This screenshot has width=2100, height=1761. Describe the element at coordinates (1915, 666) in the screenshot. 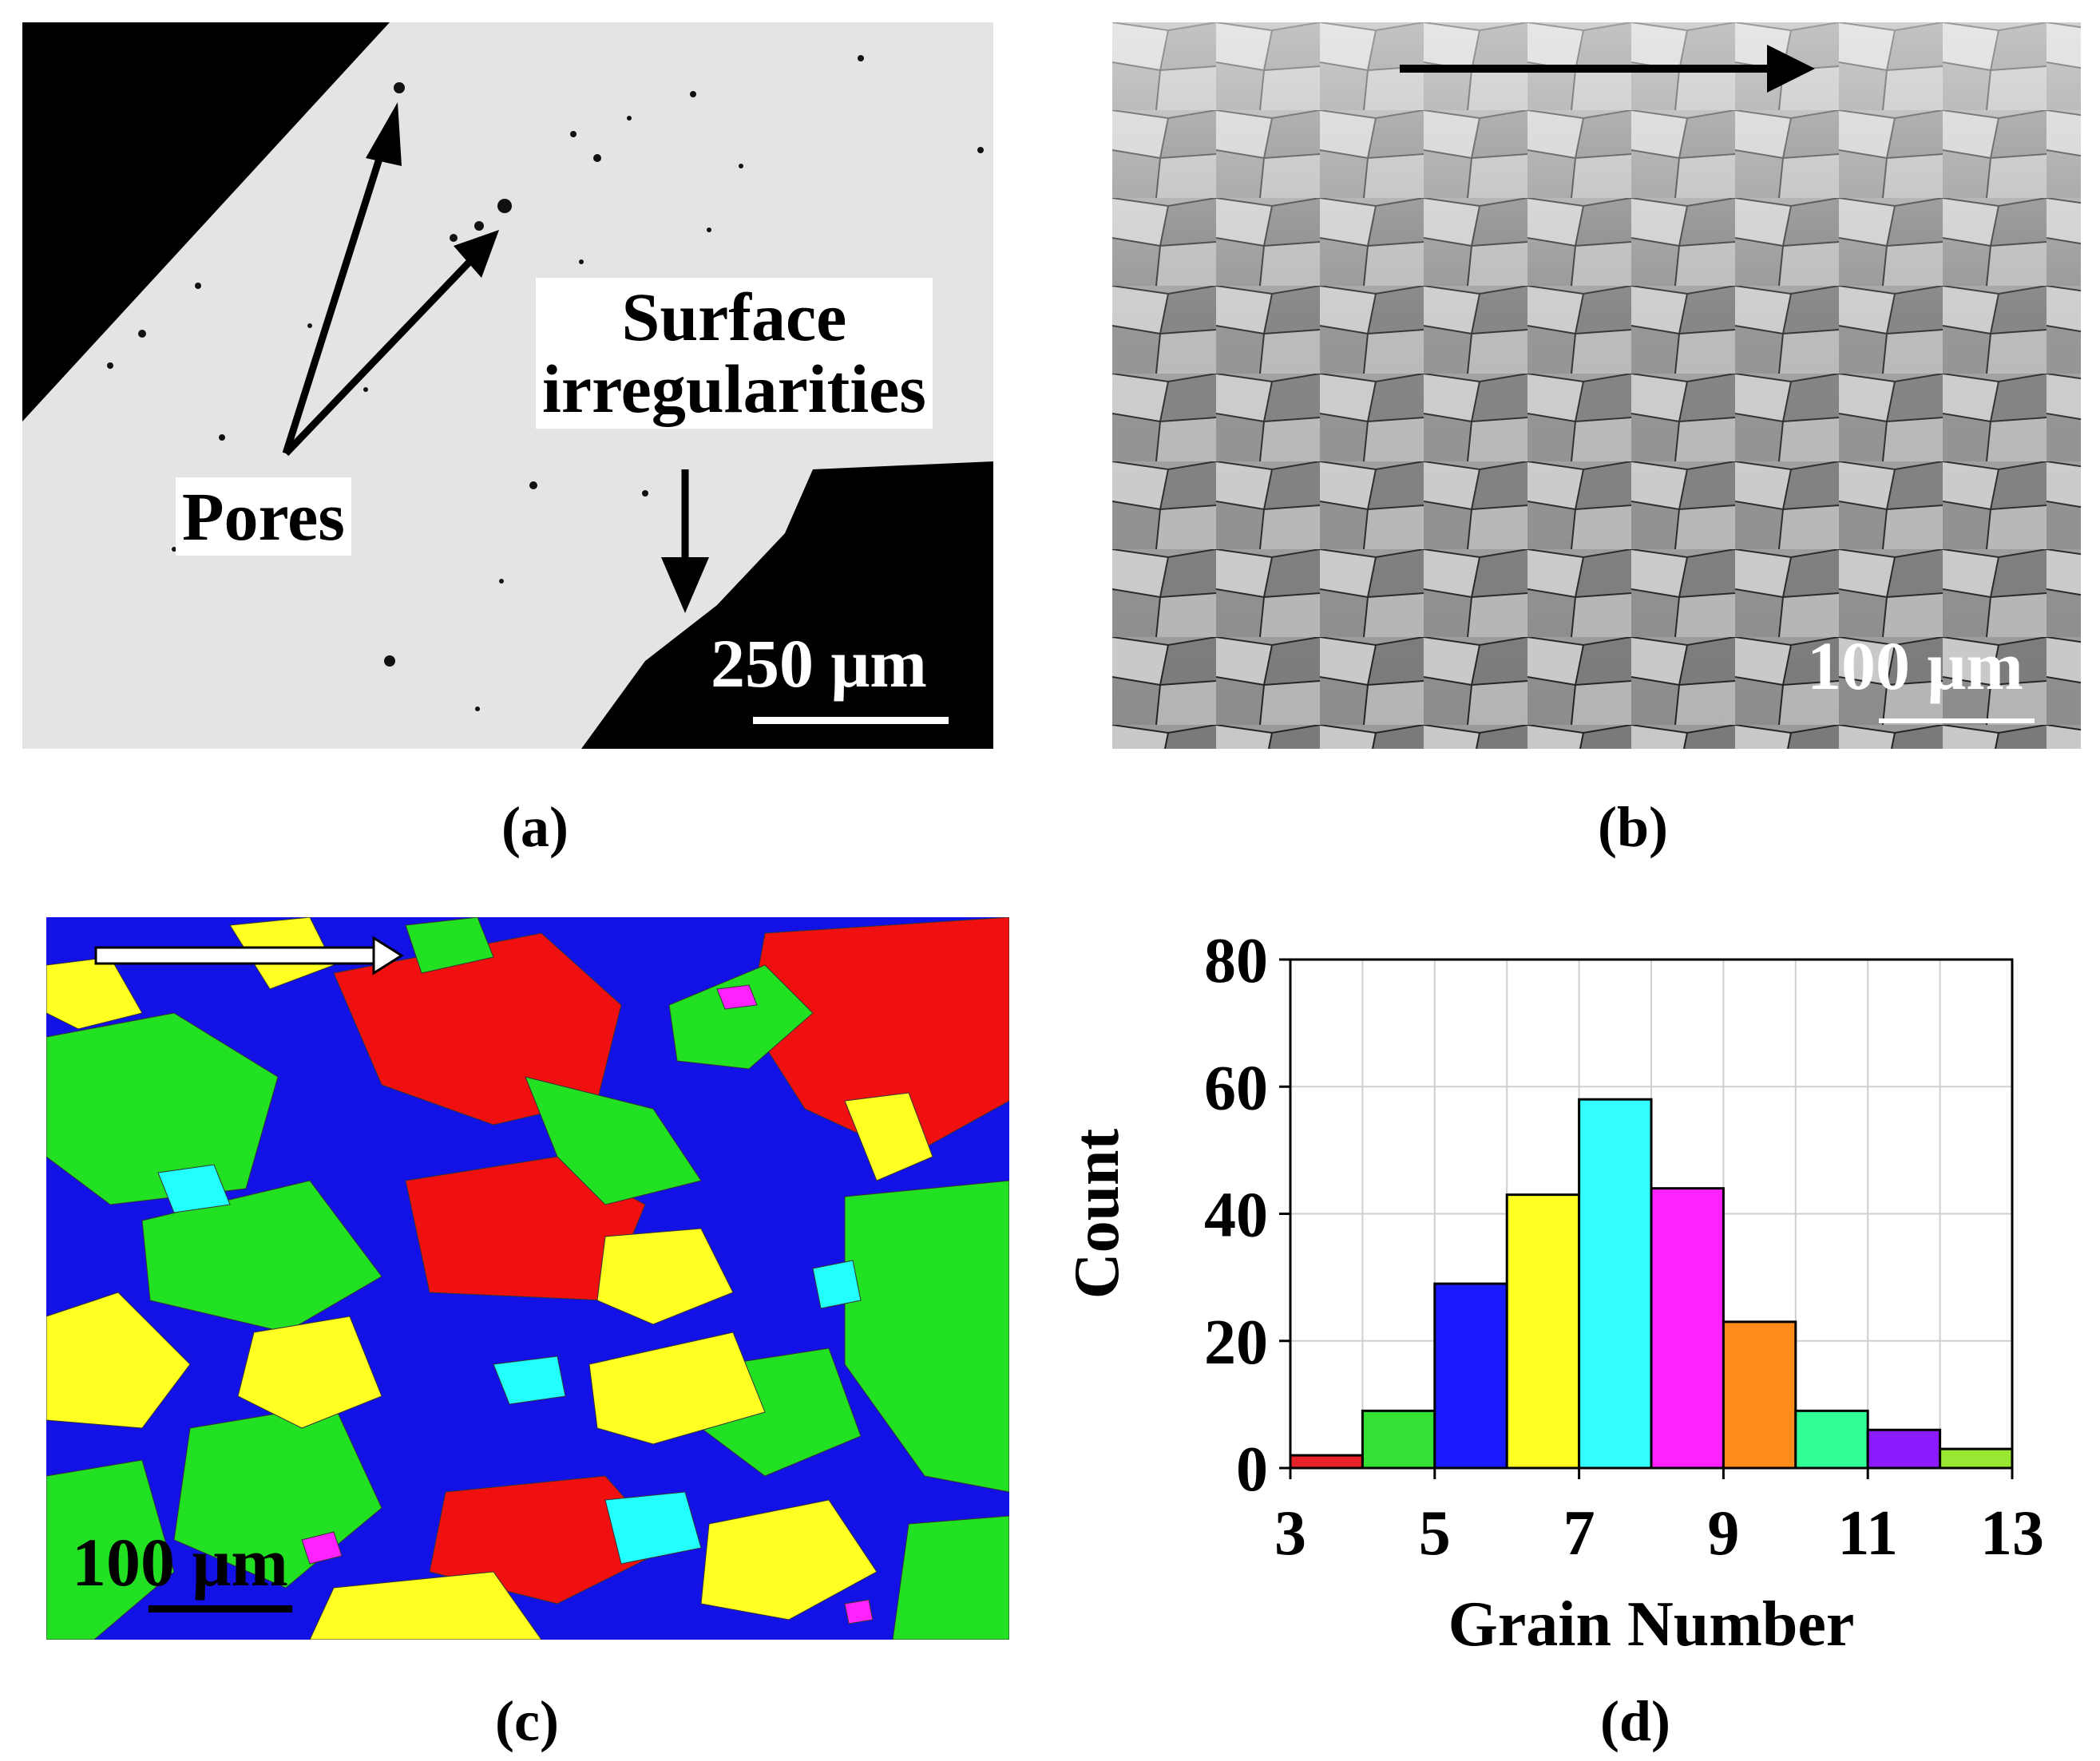

I see `scale-bar-b-text: 100 μm` at that location.